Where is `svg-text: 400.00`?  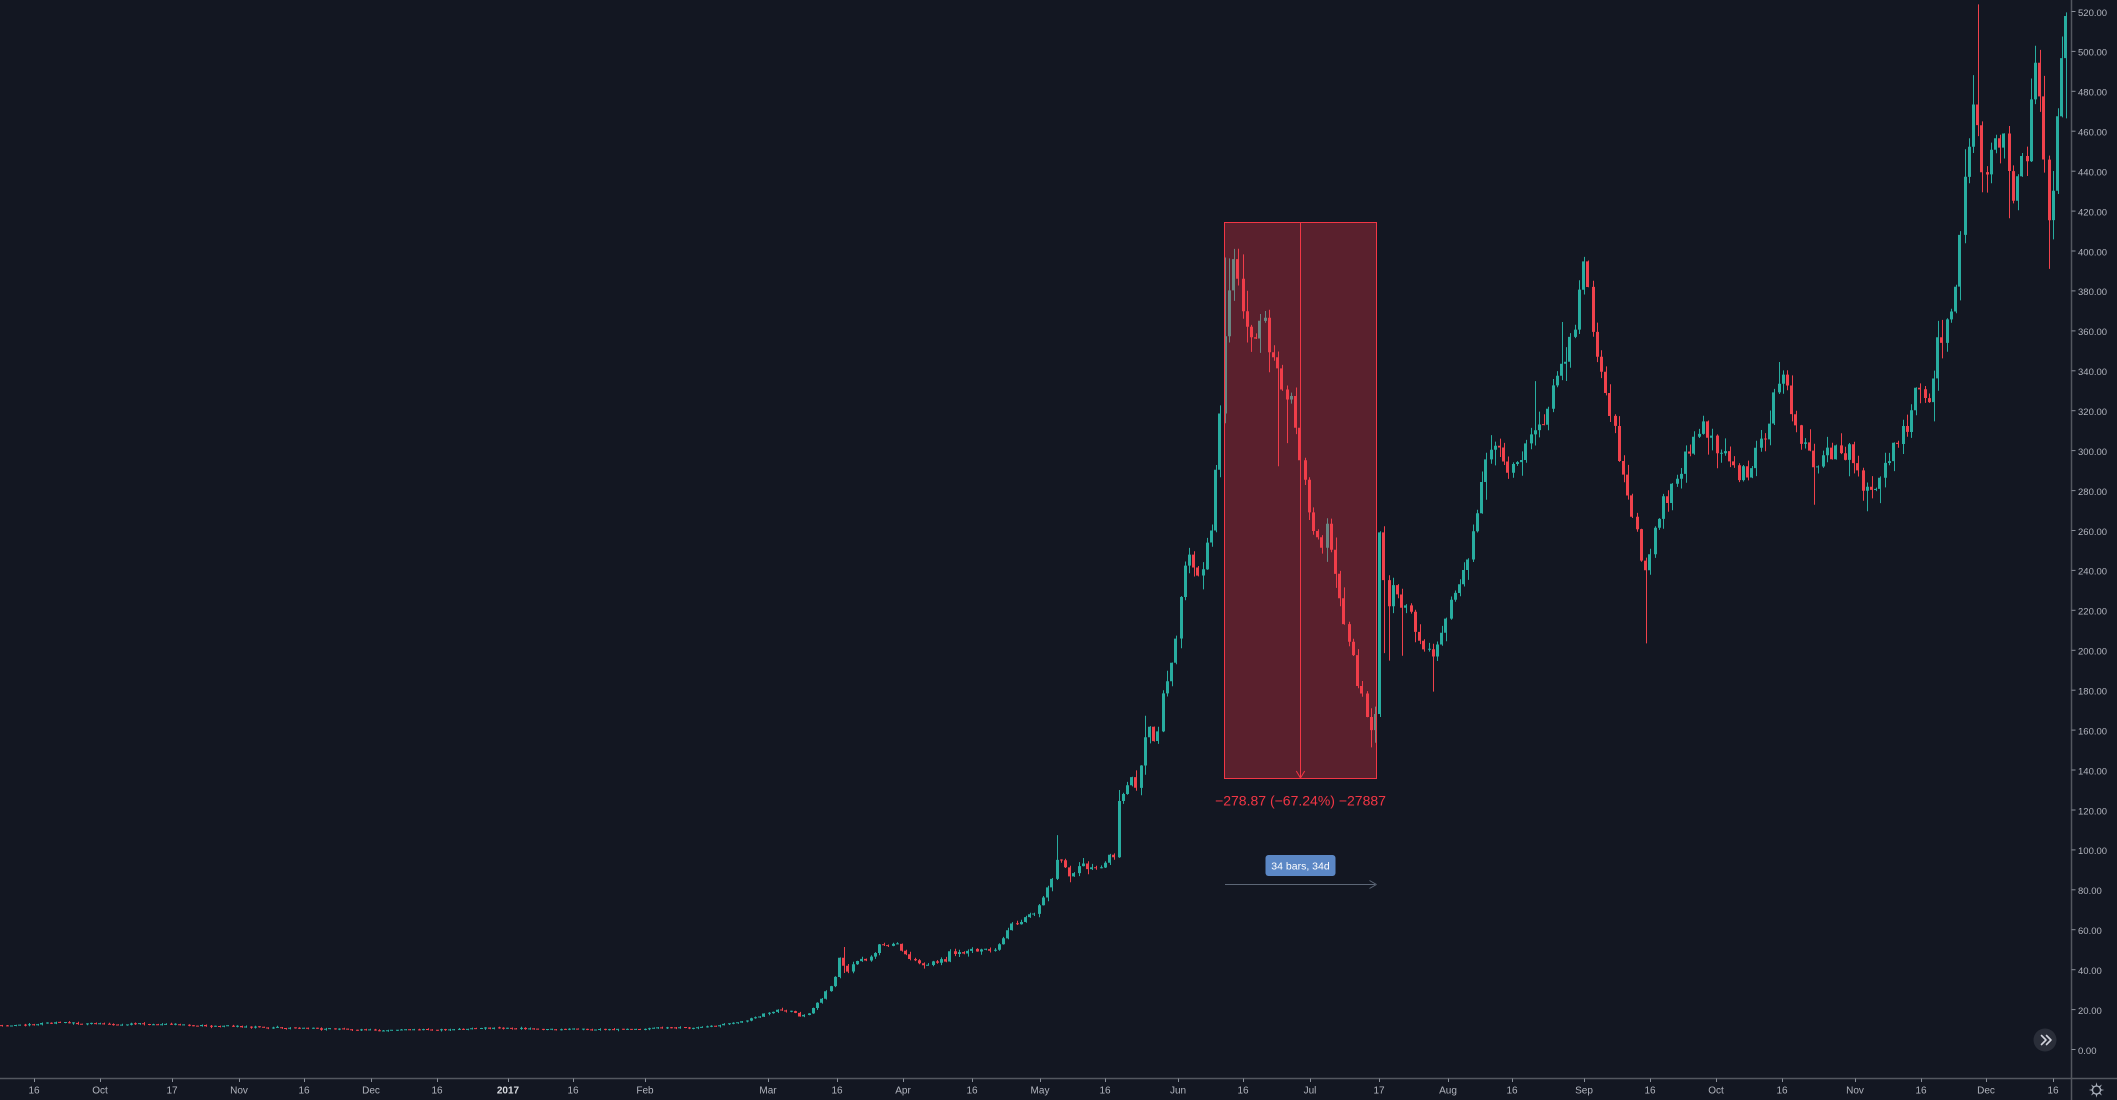
svg-text: 400.00 is located at coordinates (2092, 252).